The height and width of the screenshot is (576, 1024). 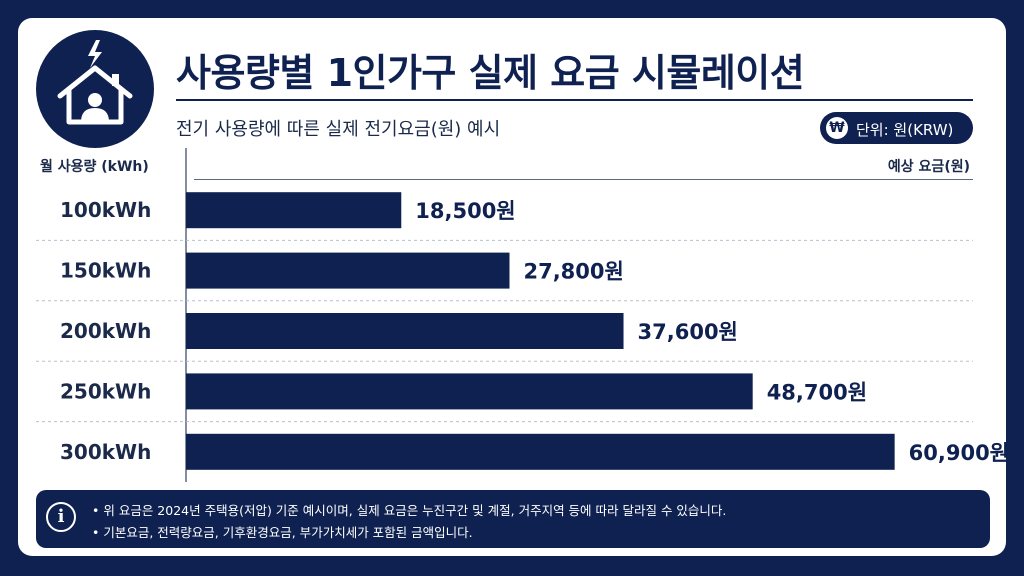 What do you see at coordinates (338, 129) in the screenshot?
I see `page-subtitle: 전기 사용량에 따른 실제 전기요금(원) 예시` at bounding box center [338, 129].